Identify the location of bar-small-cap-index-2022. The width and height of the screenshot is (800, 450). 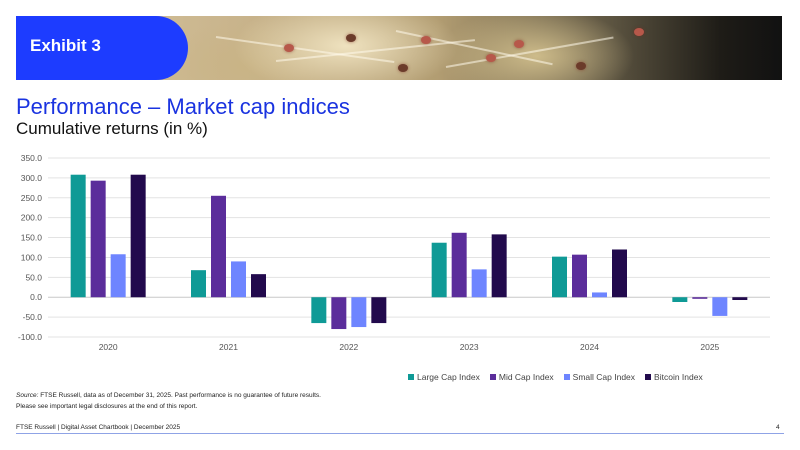
(359, 312).